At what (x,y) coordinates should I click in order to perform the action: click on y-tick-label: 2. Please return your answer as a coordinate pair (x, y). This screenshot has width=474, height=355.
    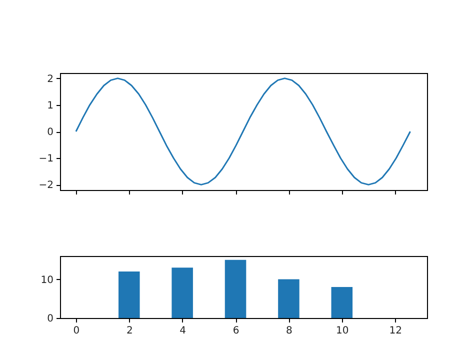
    Looking at the image, I should click on (50, 79).